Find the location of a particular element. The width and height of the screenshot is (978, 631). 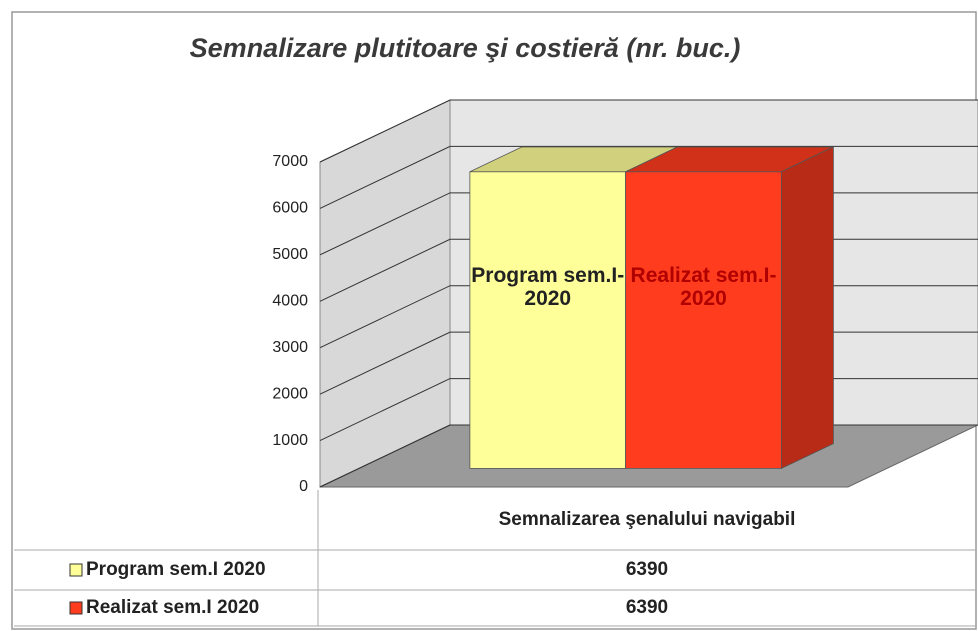

y-tick-label: 3000 is located at coordinates (290, 347).